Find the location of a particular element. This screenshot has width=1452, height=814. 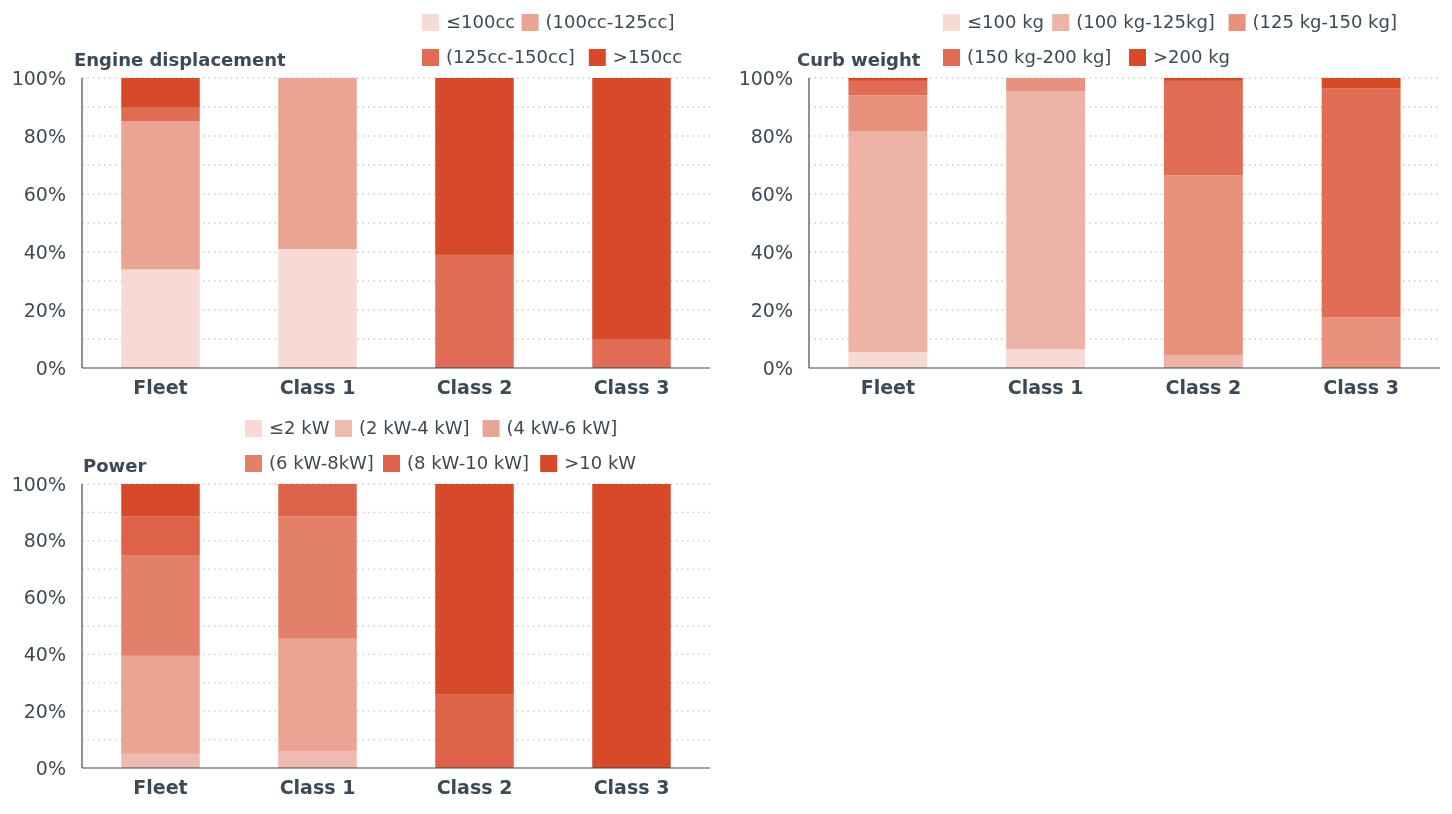

chart-title: Power is located at coordinates (115, 465).